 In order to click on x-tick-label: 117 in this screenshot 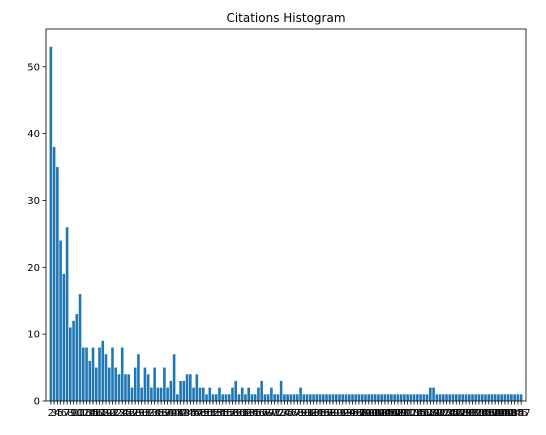, I will do `click(423, 413)`.